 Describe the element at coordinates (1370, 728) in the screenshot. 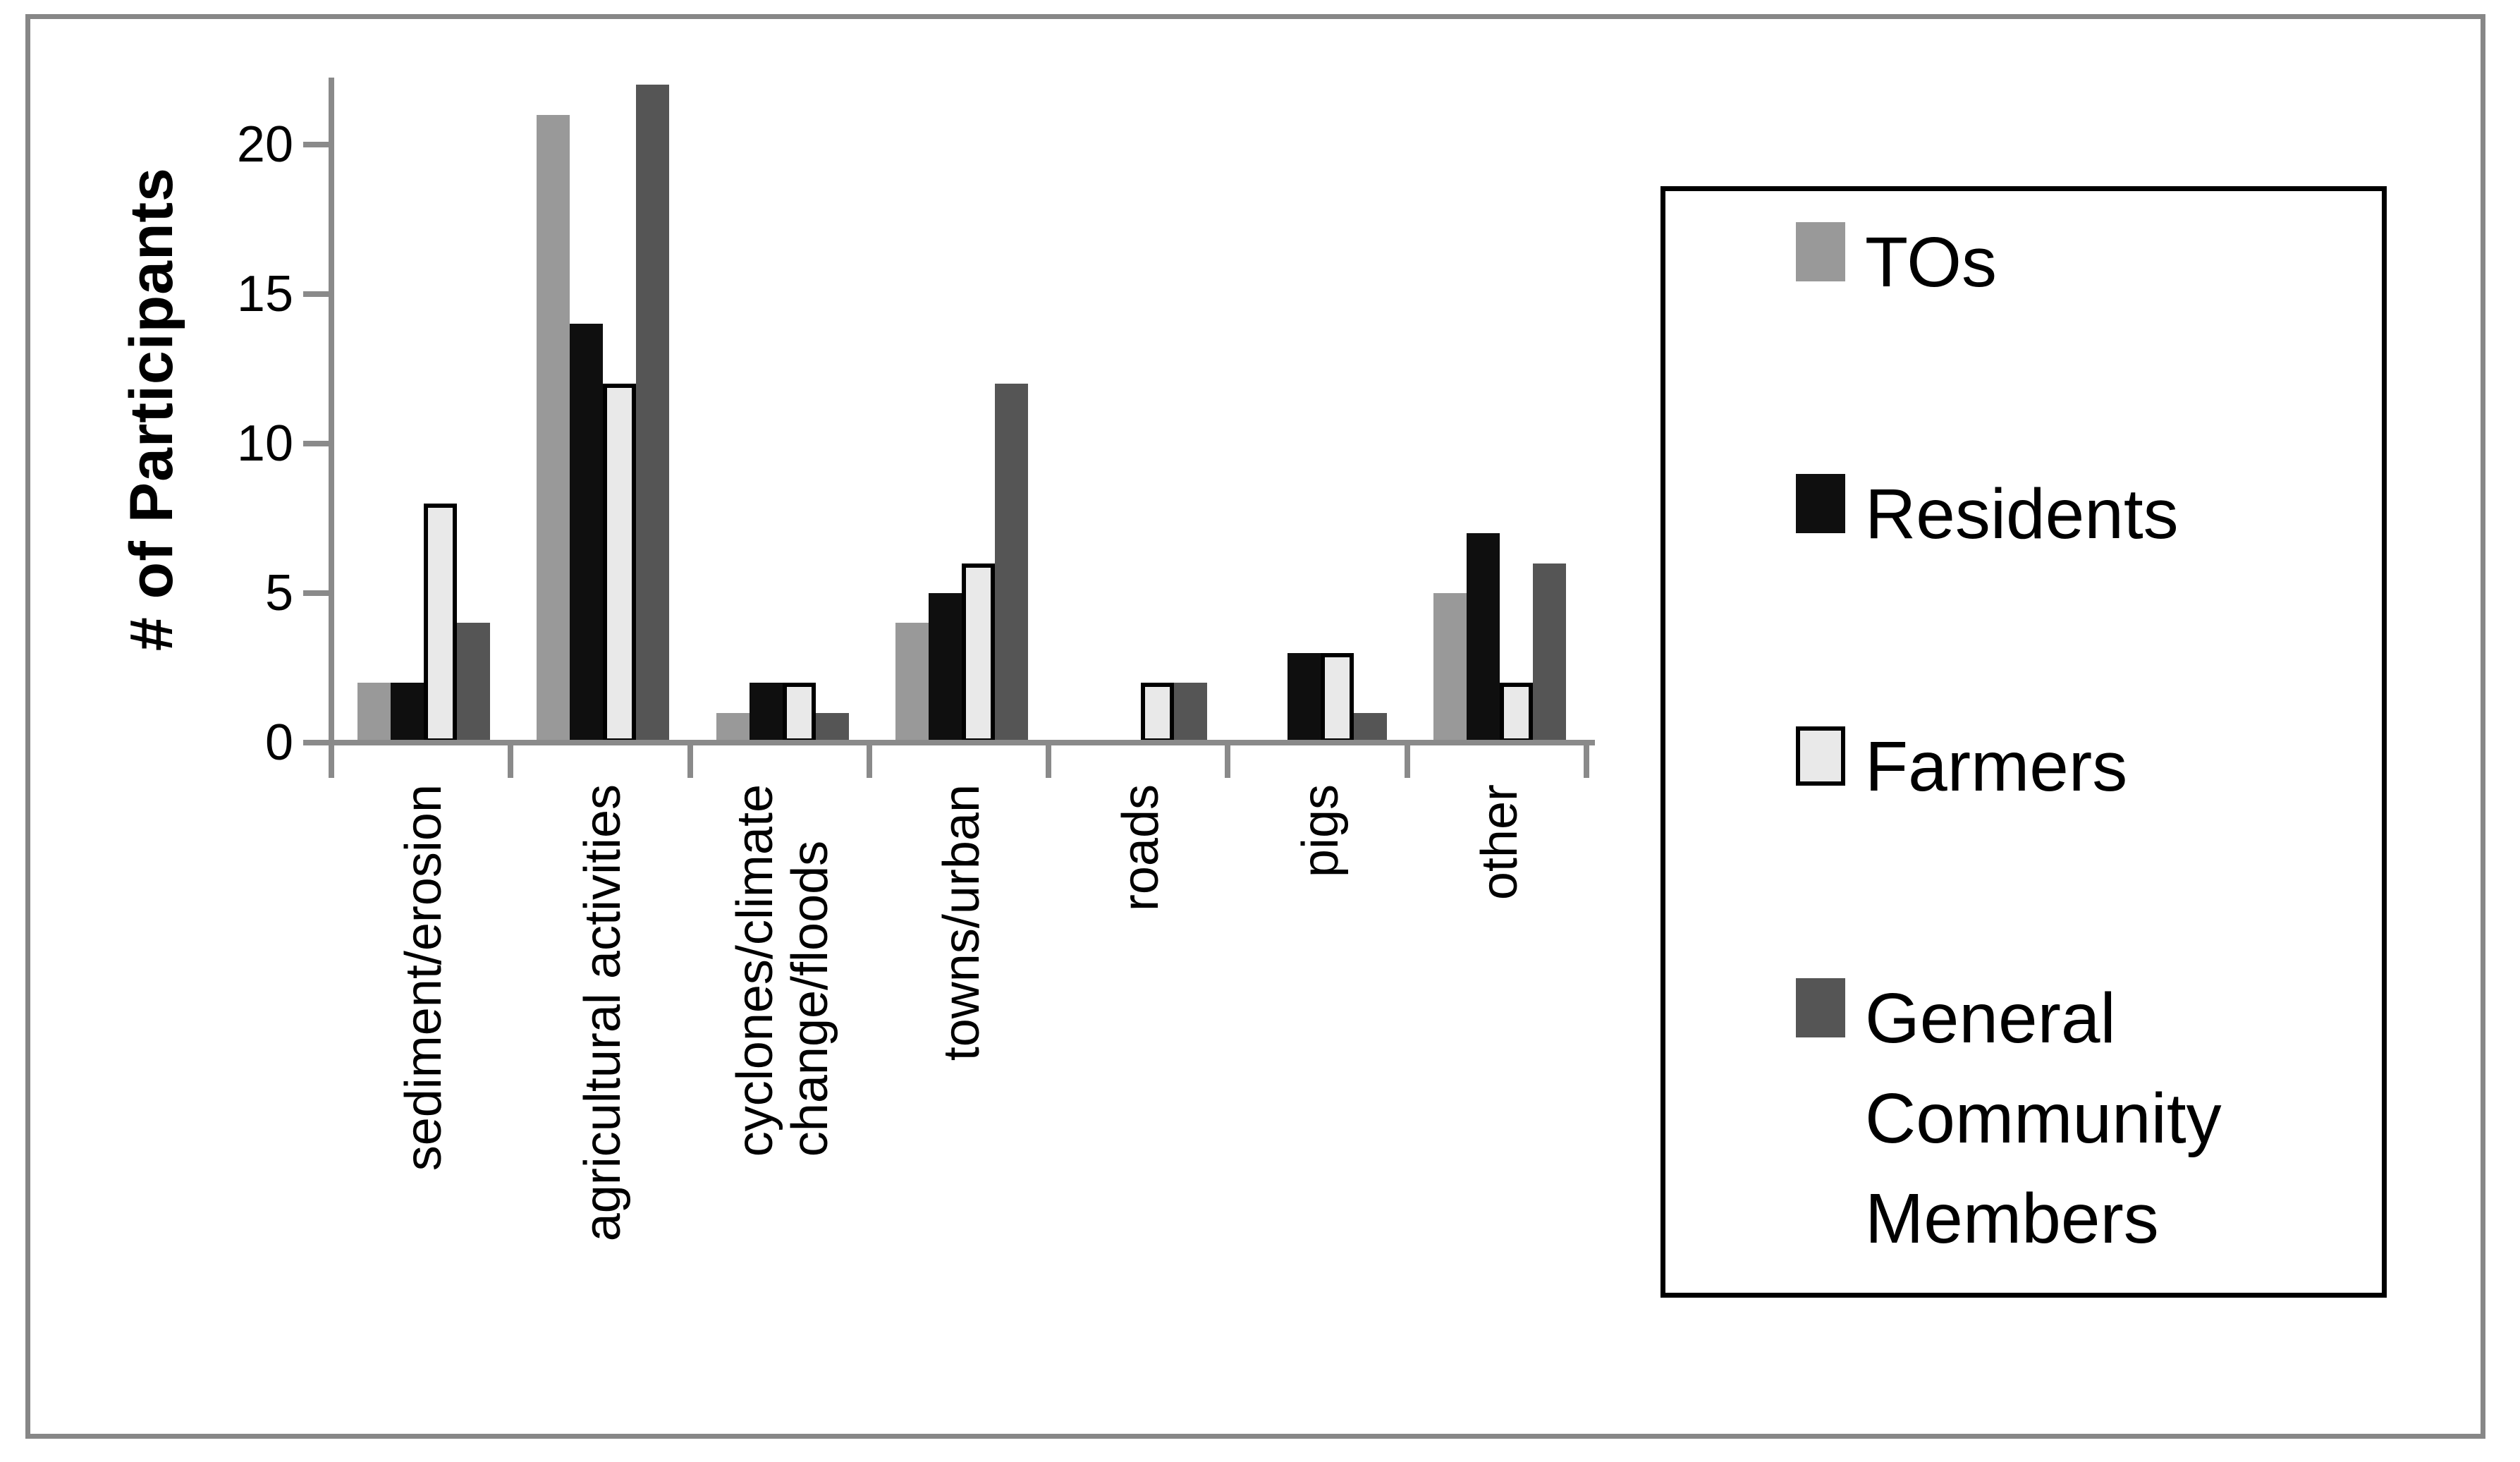

I see `bar-general-community-members-pigs` at that location.